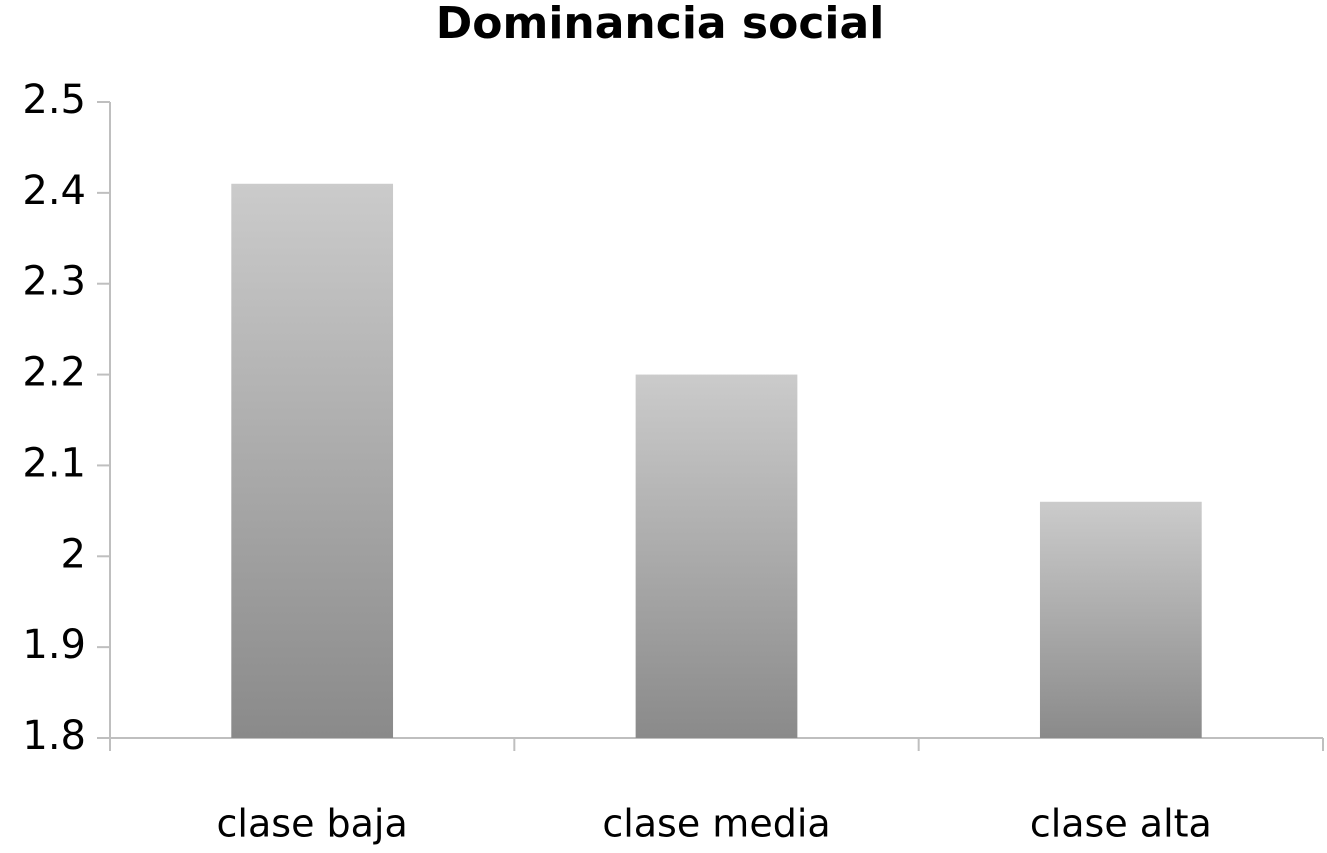  I want to click on y-tick-label: 2.1, so click(54, 463).